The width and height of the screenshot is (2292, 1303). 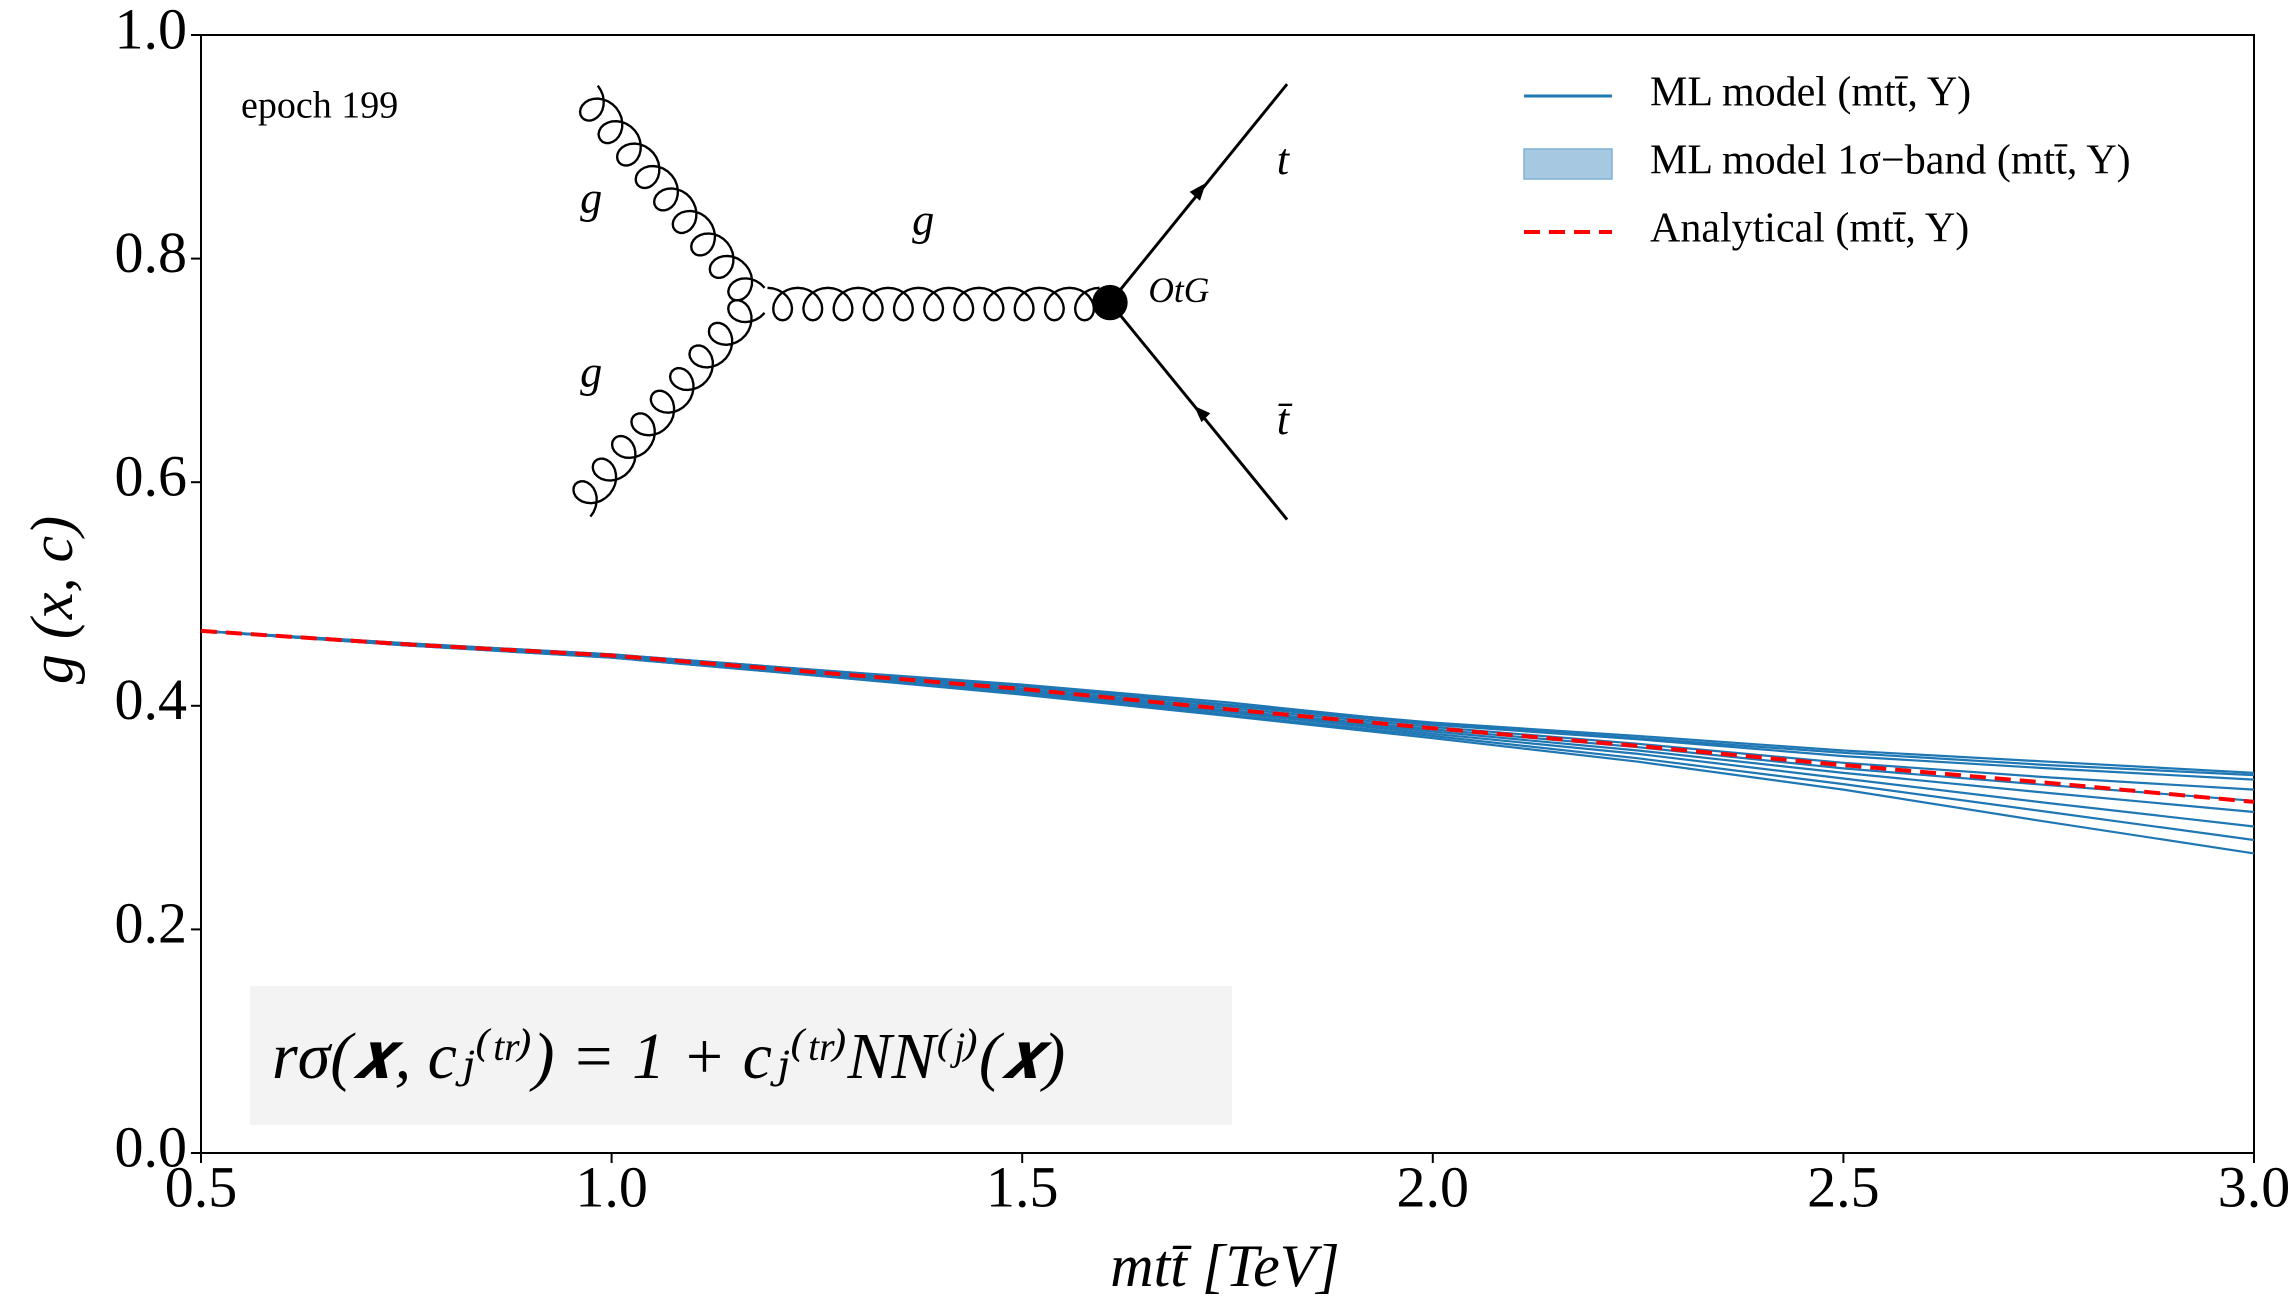 I want to click on formula: rσ(𝒙, cⱼ⁽ᵗʳ⁾) = 1 + cⱼ⁽ᵗʳ⁾NN⁽ʲ⁾(𝒙), so click(x=668, y=1056).